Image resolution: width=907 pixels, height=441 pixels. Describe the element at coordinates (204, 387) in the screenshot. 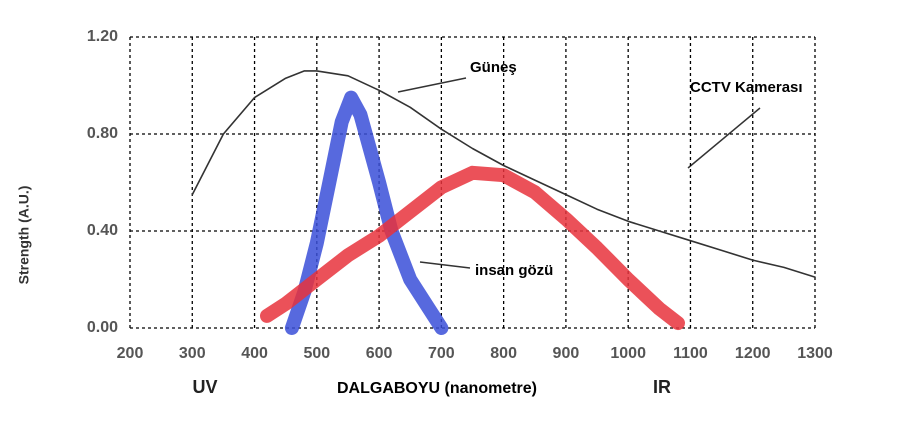

I see `annotation: UV` at that location.